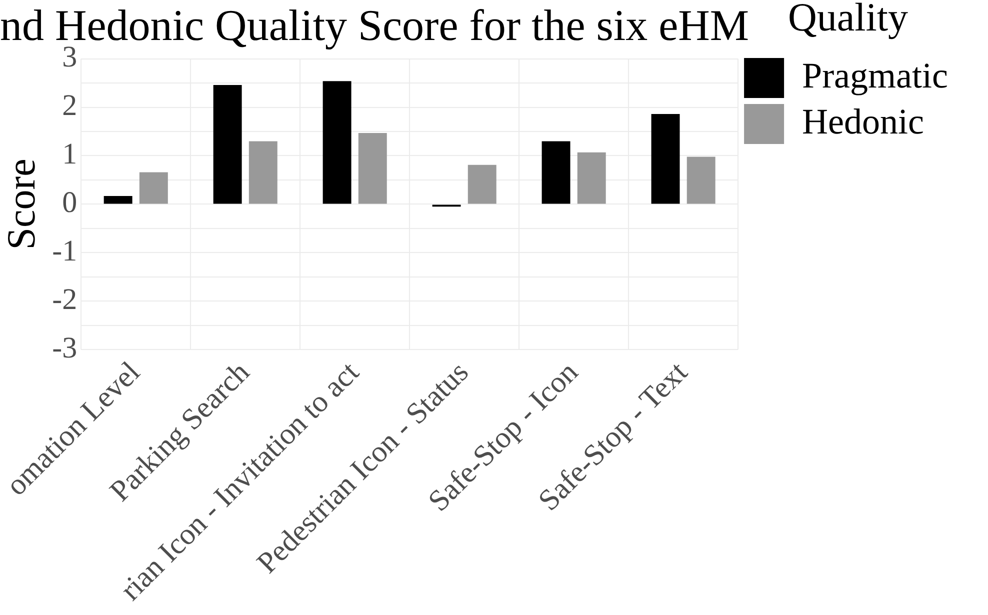 The height and width of the screenshot is (615, 988). Describe the element at coordinates (70, 105) in the screenshot. I see `y-tick-label: 2` at that location.